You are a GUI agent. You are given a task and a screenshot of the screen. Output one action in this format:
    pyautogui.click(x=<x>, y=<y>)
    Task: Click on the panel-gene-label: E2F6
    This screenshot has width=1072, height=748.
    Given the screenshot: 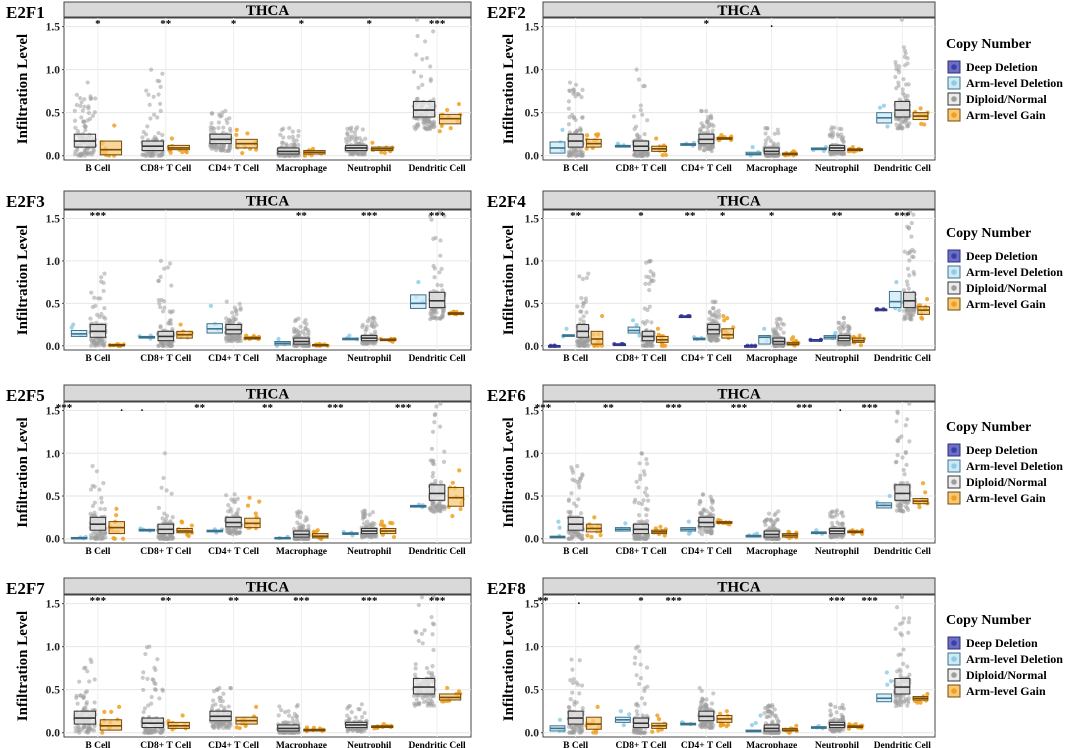 What is the action you would take?
    pyautogui.click(x=506, y=395)
    